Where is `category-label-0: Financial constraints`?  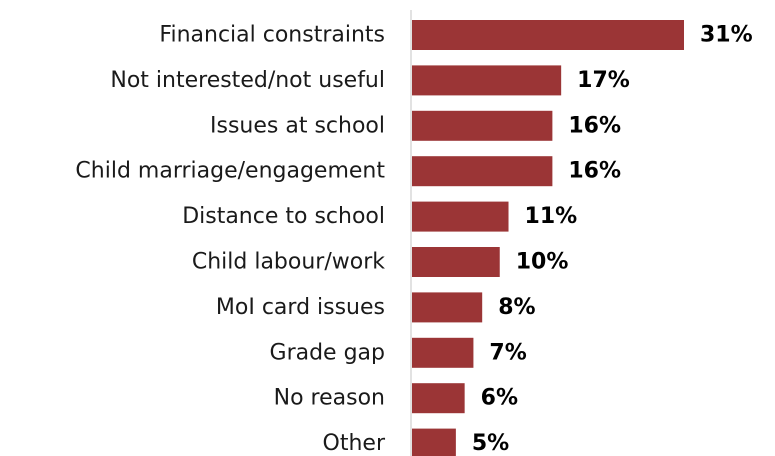
category-label-0: Financial constraints is located at coordinates (272, 35).